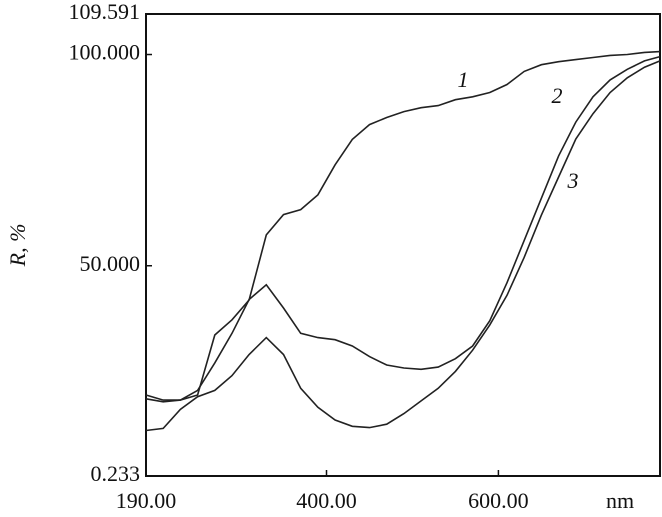 Image resolution: width=662 pixels, height=517 pixels. What do you see at coordinates (498, 500) in the screenshot?
I see `x-tick-label: 600.00` at bounding box center [498, 500].